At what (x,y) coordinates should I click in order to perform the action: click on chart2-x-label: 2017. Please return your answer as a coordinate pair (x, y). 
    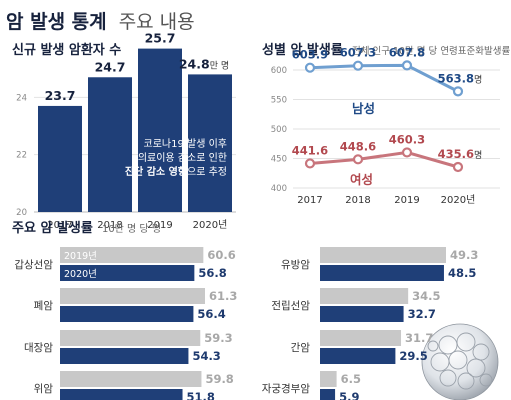
    Looking at the image, I should click on (309, 200).